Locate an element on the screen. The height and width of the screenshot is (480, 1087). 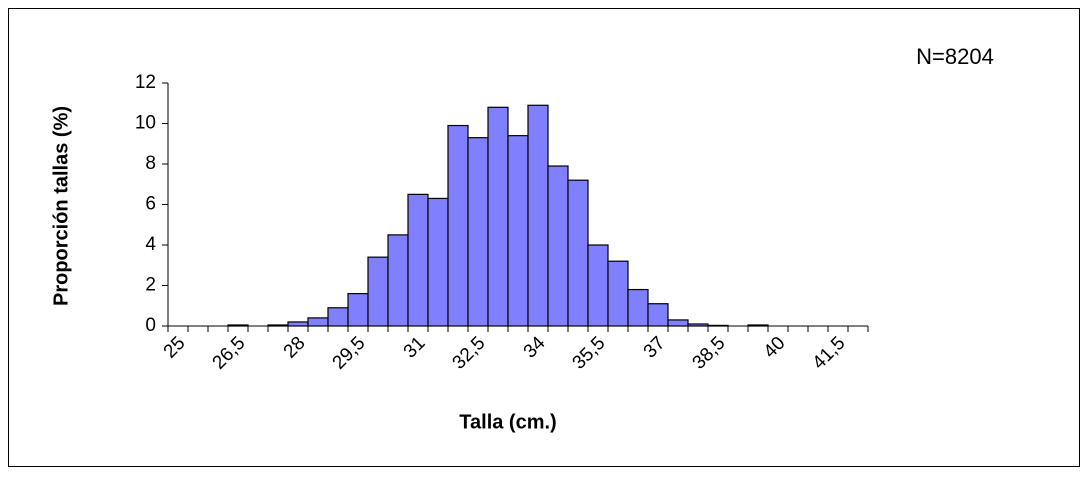
y-tick-label: 4 is located at coordinates (150, 244).